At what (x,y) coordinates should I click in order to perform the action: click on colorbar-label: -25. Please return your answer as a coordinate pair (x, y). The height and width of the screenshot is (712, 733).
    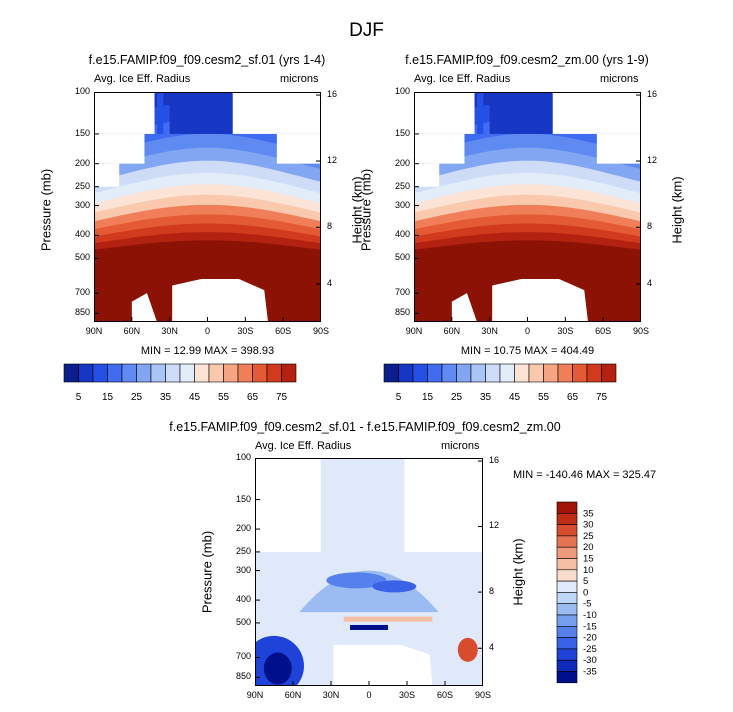
    Looking at the image, I should click on (590, 649).